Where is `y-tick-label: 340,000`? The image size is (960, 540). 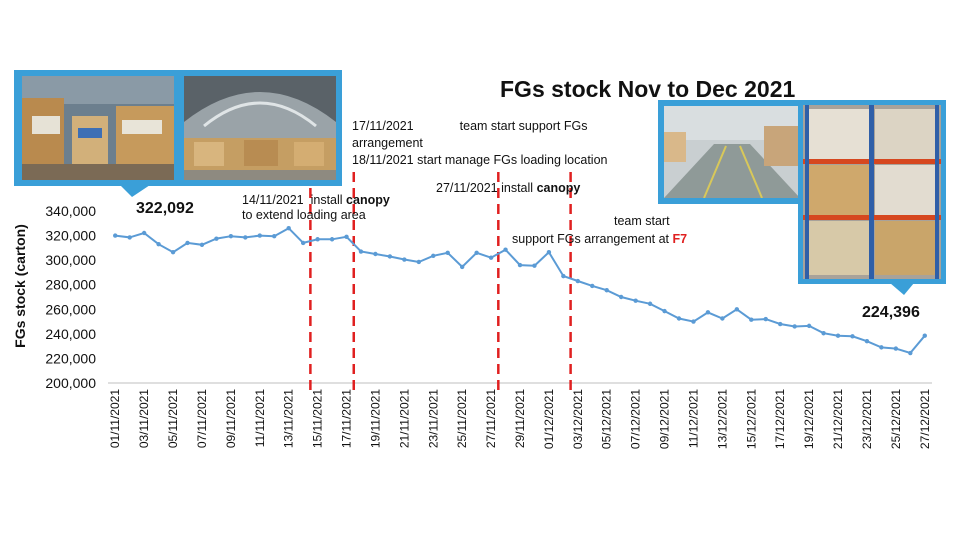
y-tick-label: 340,000 is located at coordinates (70, 211).